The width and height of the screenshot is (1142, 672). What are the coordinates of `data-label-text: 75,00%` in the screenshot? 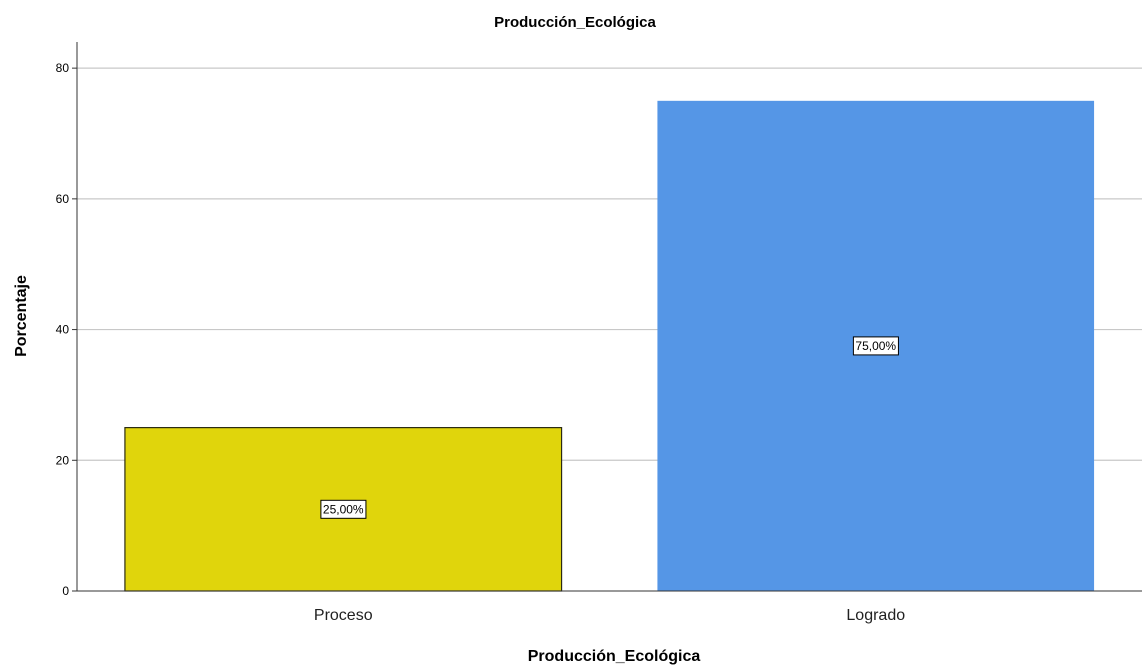 It's located at (875, 346).